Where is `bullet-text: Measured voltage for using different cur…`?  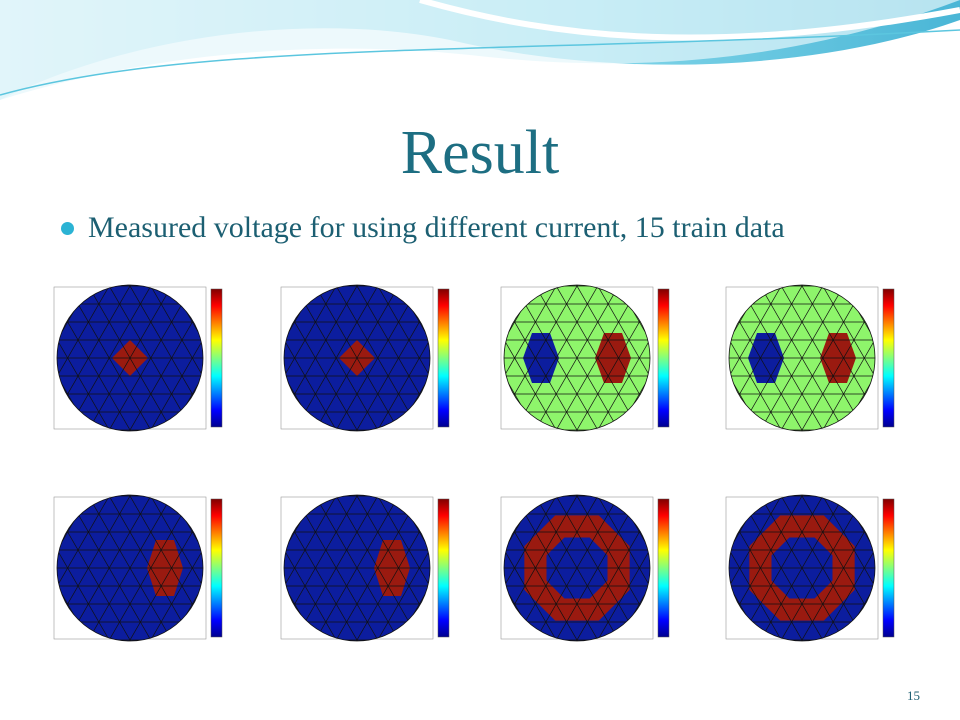
bullet-text: Measured voltage for using different cur… is located at coordinates (436, 227).